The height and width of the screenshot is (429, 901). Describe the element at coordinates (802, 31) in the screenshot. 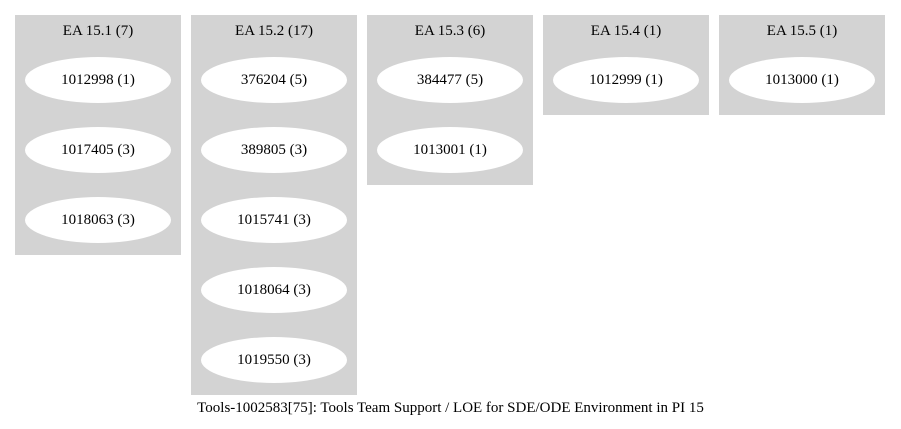

I see `cluster-title: EA 15.5 (1)` at that location.